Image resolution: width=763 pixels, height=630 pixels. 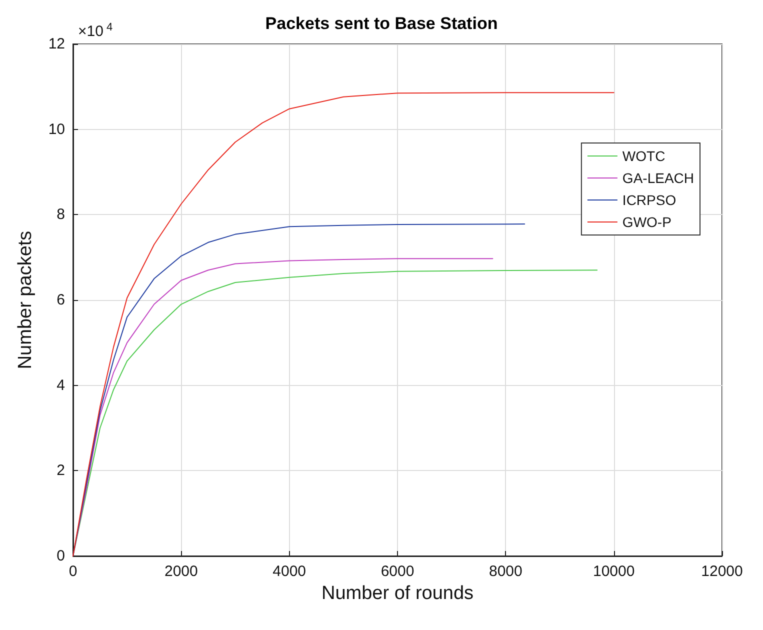 I want to click on x-tick-label: 2000, so click(x=181, y=571).